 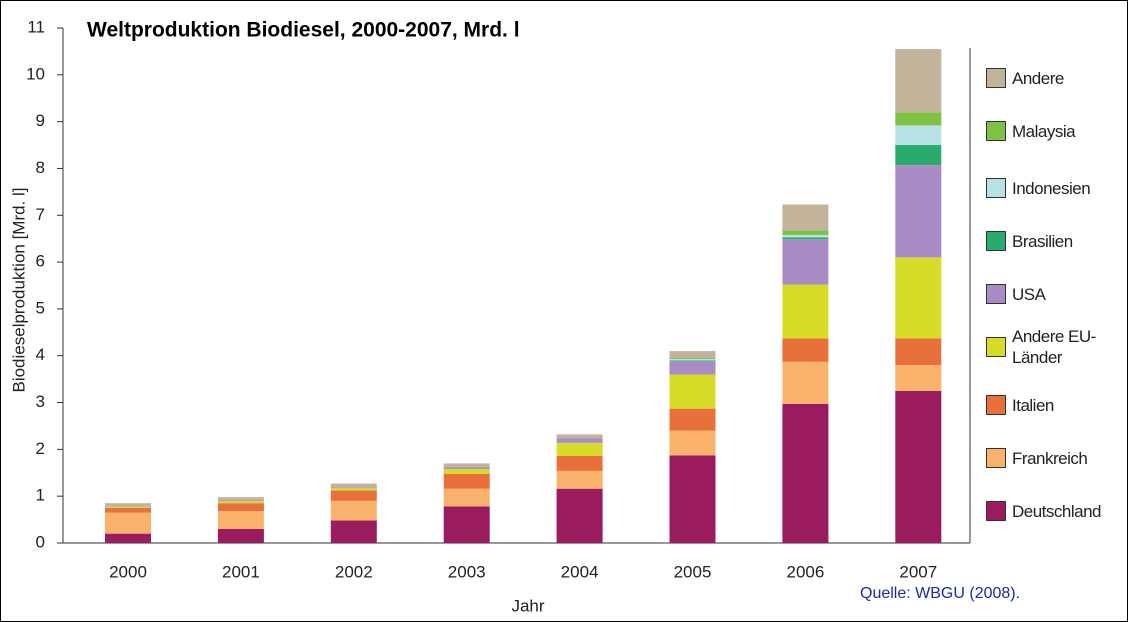 What do you see at coordinates (805, 571) in the screenshot?
I see `x-tick-label: 2006` at bounding box center [805, 571].